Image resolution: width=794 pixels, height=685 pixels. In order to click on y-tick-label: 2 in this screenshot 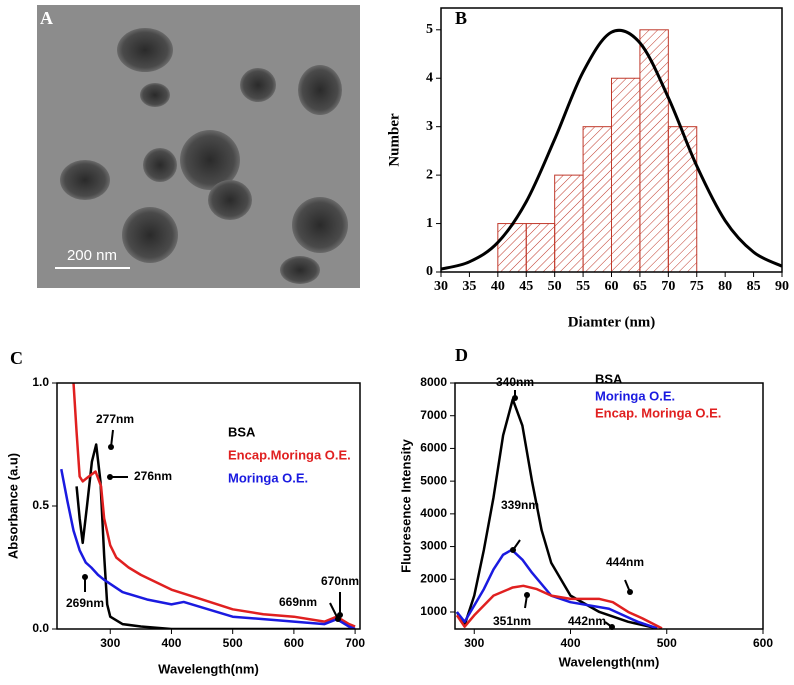, I will do `click(429, 174)`.